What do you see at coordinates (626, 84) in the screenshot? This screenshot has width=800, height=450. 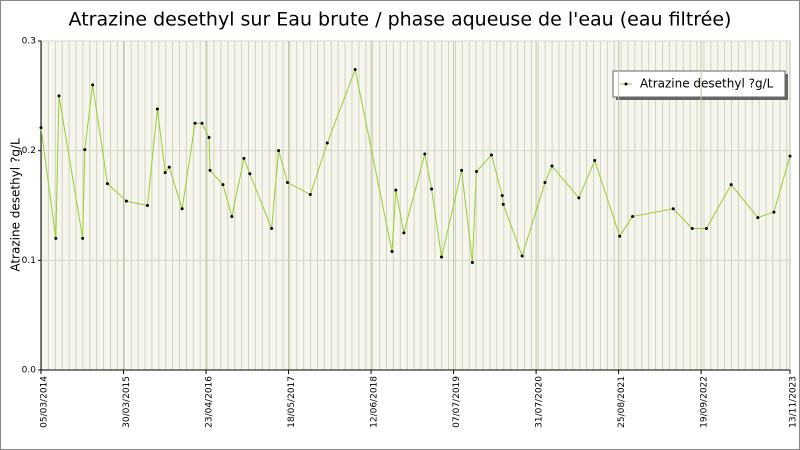 I see `legend-marker` at bounding box center [626, 84].